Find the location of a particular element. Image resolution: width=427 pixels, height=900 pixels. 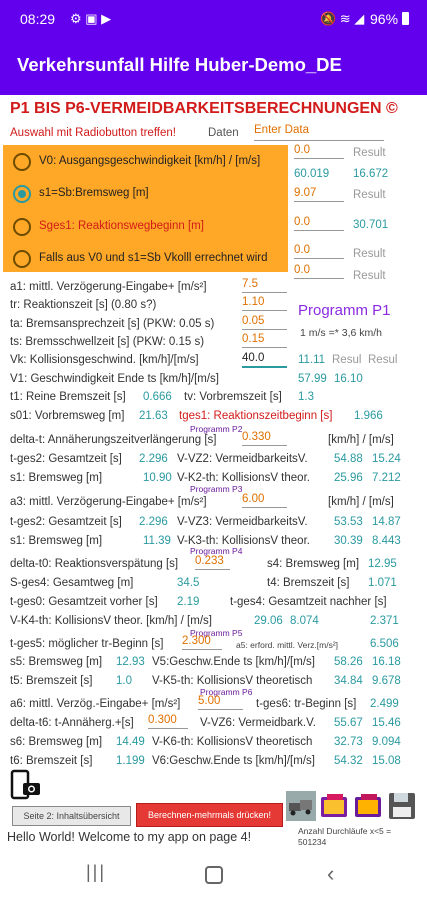

radio-s1 is located at coordinates (22, 194).